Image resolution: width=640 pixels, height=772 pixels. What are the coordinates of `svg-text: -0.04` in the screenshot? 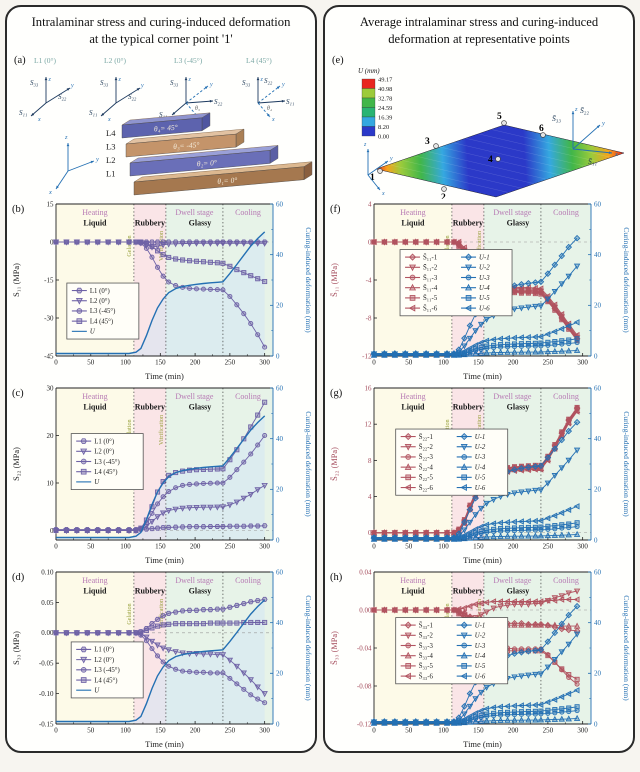 It's located at (364, 649).